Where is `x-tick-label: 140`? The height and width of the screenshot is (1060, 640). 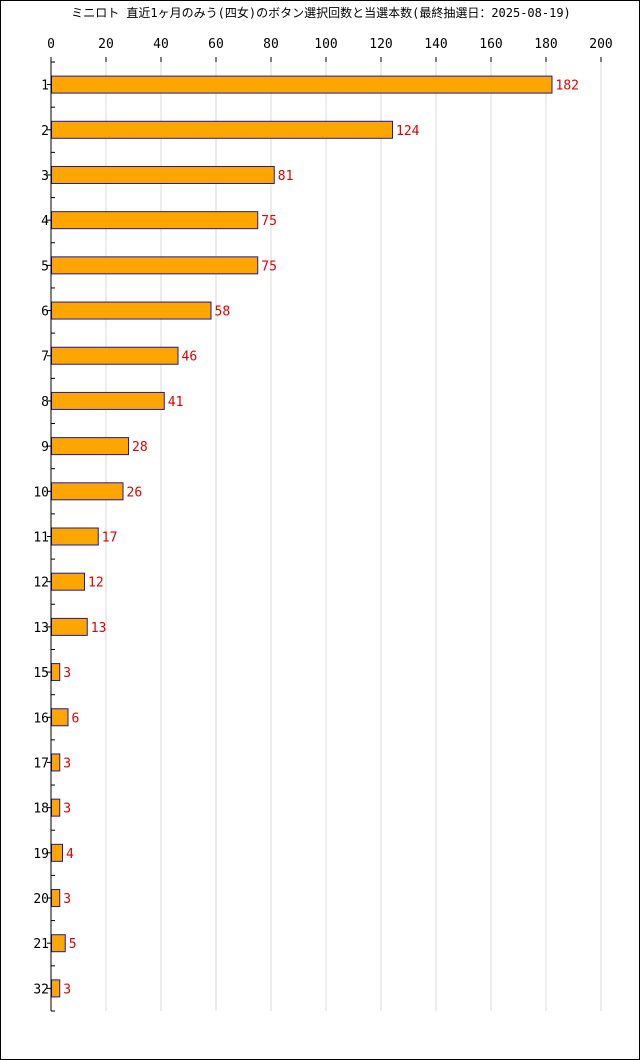
x-tick-label: 140 is located at coordinates (435, 44).